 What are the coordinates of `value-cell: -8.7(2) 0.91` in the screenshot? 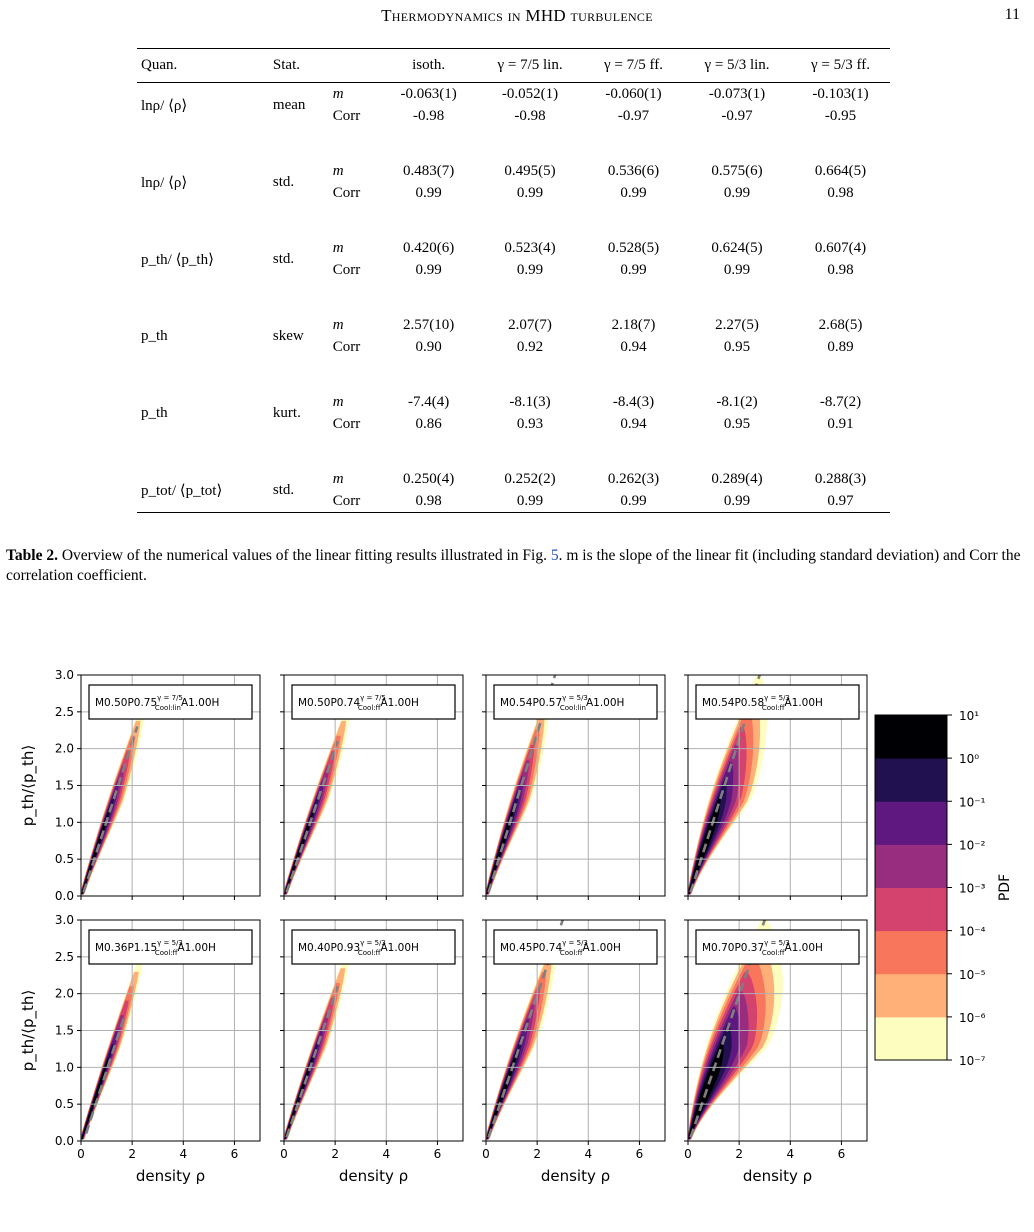 It's located at (840, 413).